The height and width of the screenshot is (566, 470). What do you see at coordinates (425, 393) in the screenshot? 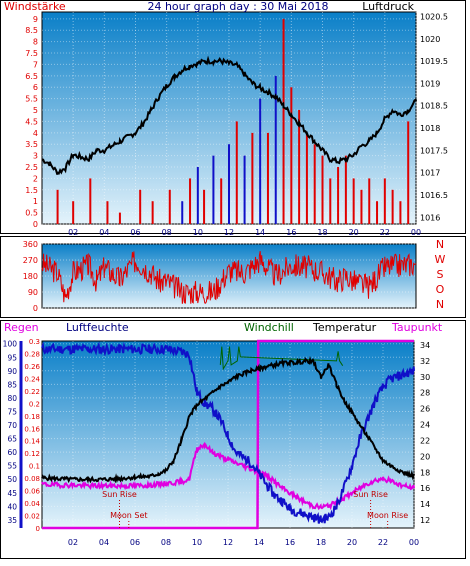
I see `tick-label-temperature: 28` at bounding box center [425, 393].